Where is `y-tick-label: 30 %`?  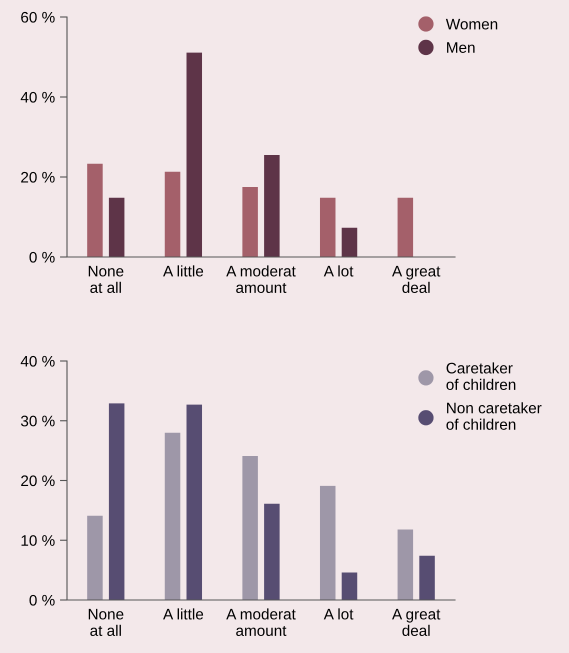
y-tick-label: 30 % is located at coordinates (37, 421).